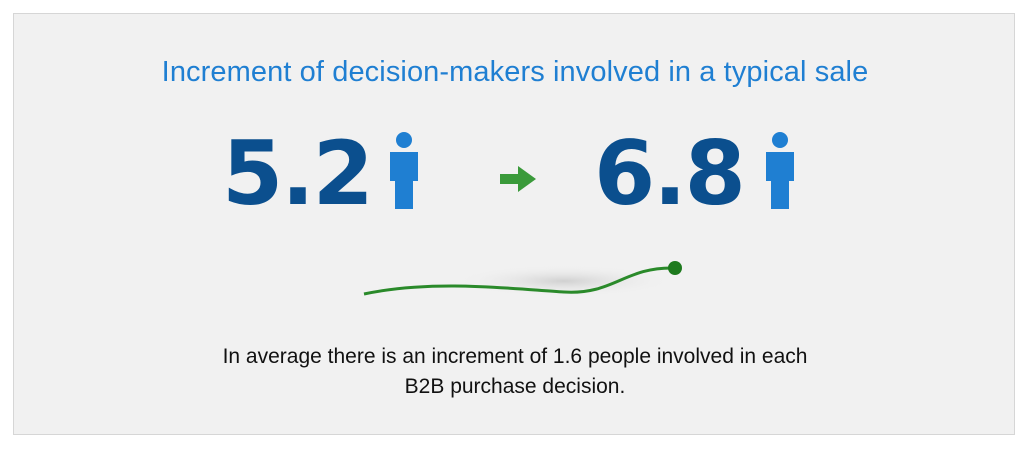 Image resolution: width=1030 pixels, height=454 pixels. I want to click on curve-line, so click(519, 281).